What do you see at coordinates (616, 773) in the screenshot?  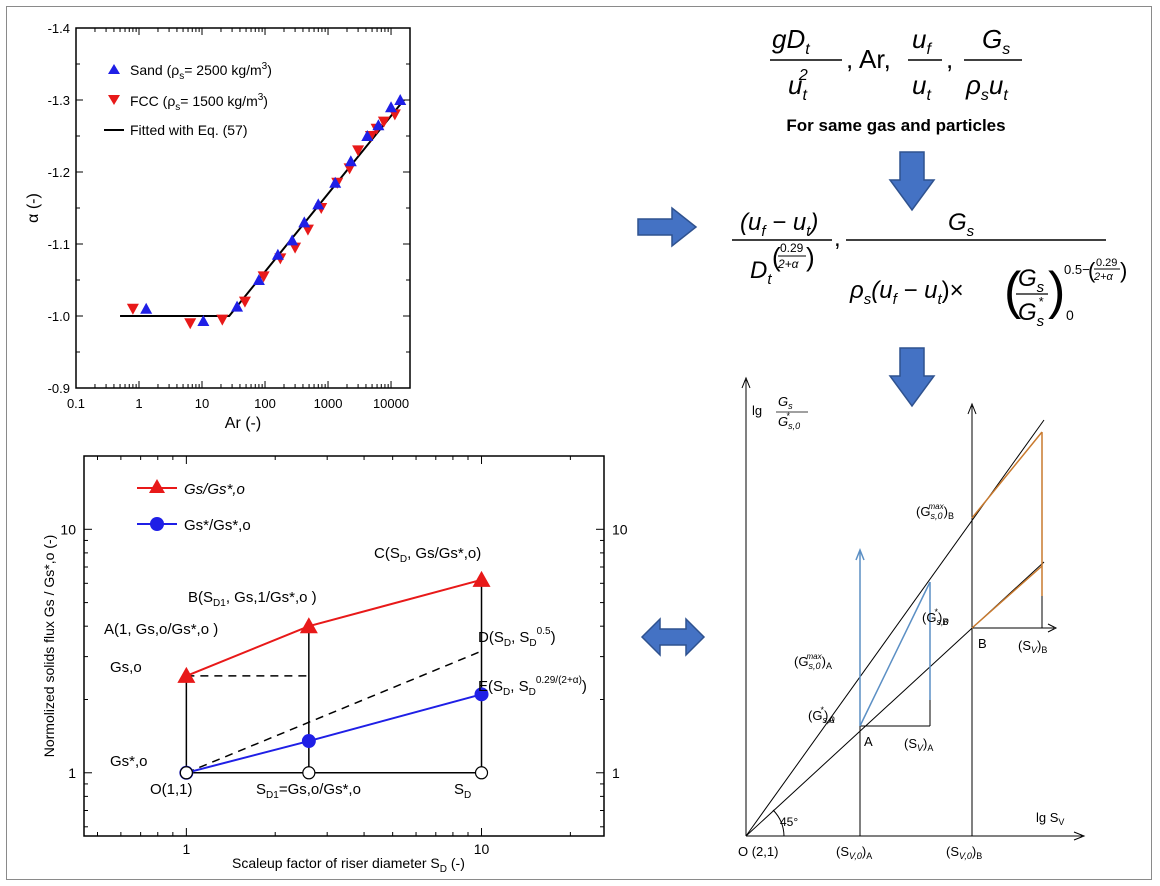 I see `y2-tick-label: 1` at bounding box center [616, 773].